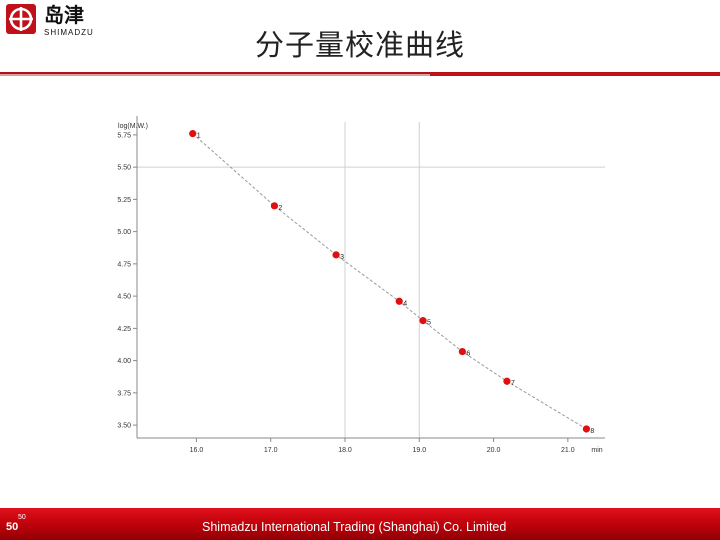 The image size is (720, 540). What do you see at coordinates (124, 297) in the screenshot?
I see `y-tick-label: 4.50` at bounding box center [124, 297].